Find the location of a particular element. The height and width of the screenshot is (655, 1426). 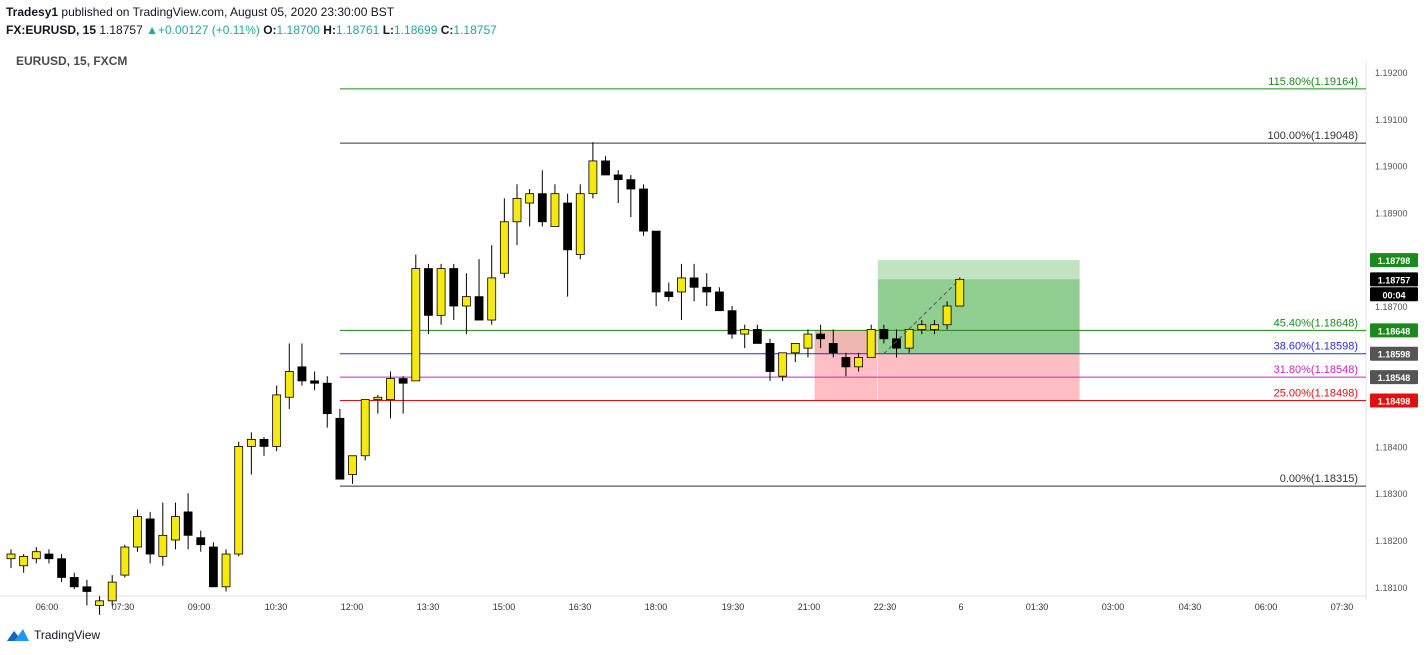

x-tick-label: 15:00 is located at coordinates (504, 607).